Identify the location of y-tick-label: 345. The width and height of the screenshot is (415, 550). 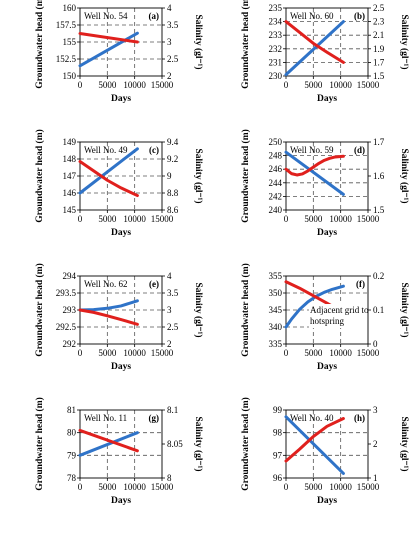
(276, 310).